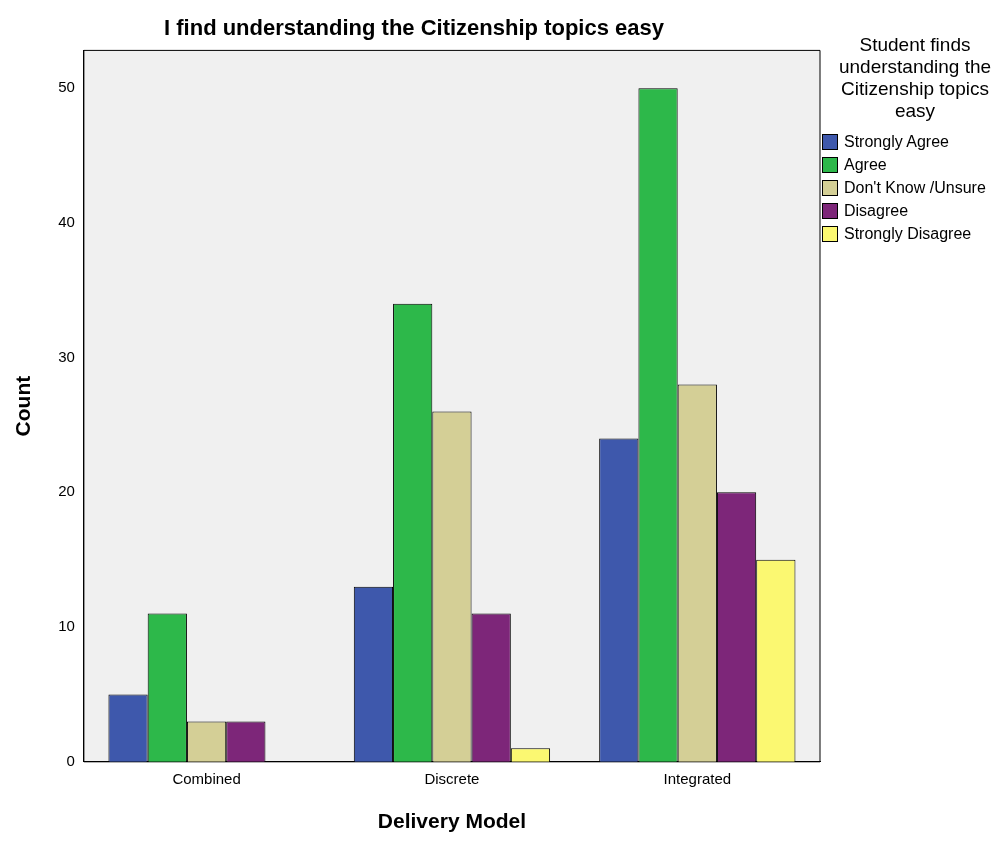 The height and width of the screenshot is (847, 1008). Describe the element at coordinates (452, 778) in the screenshot. I see `x-tick-label: Discrete` at that location.